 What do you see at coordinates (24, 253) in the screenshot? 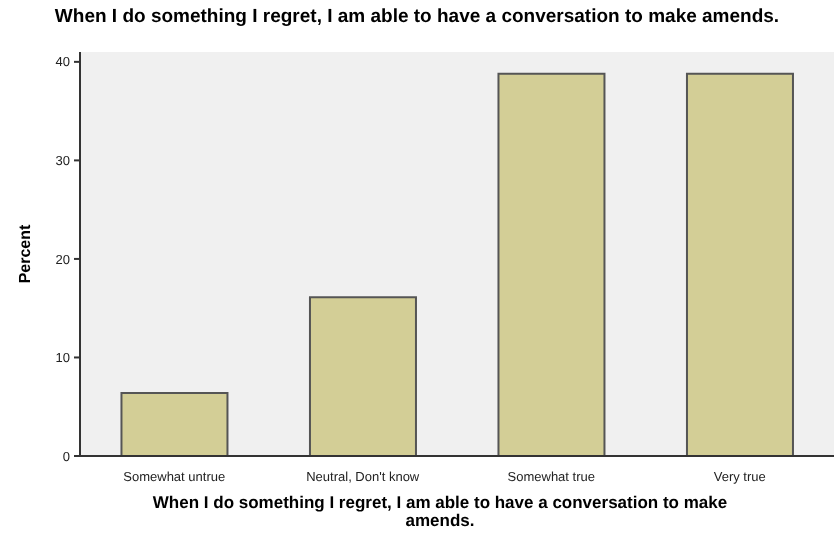
I see `y-axis-title: Percent` at bounding box center [24, 253].